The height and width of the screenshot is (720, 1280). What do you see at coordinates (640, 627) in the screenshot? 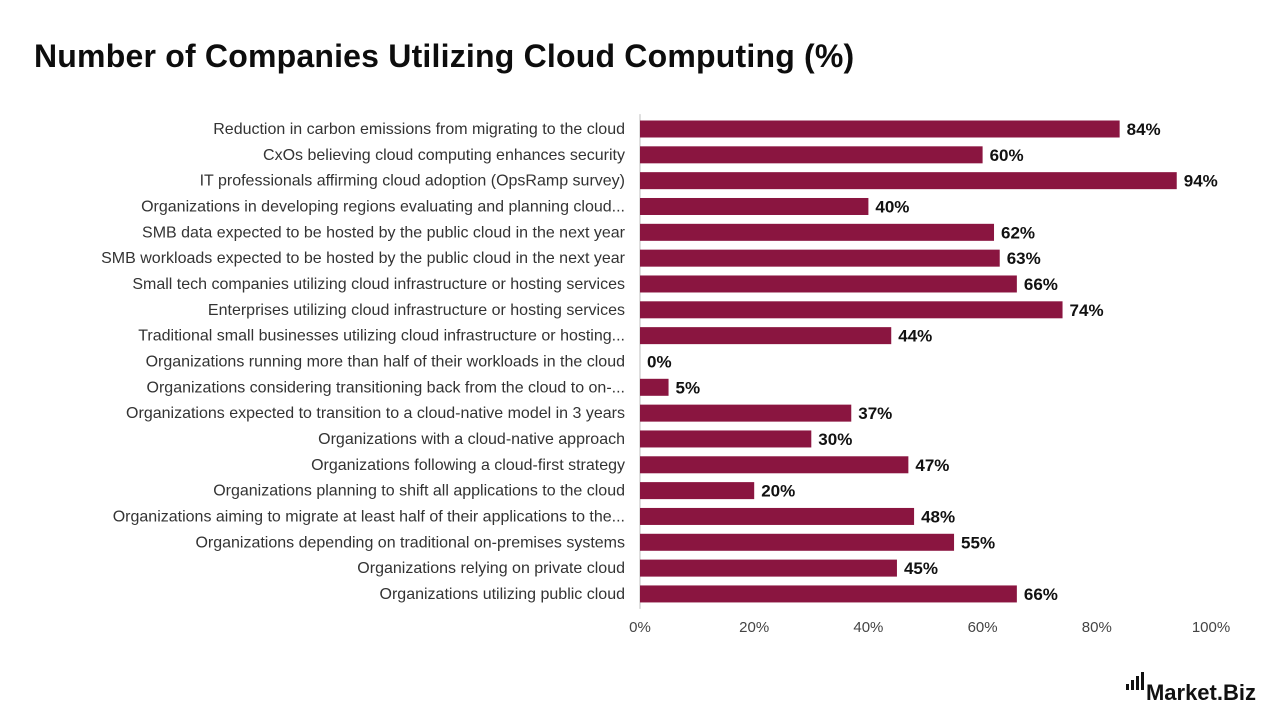
I see `x-tick-label: 0%` at bounding box center [640, 627].